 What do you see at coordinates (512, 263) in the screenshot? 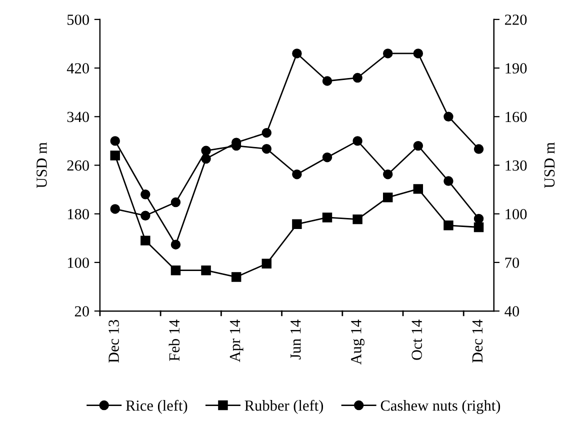
I see `y2-tick-label: 70` at bounding box center [512, 263].